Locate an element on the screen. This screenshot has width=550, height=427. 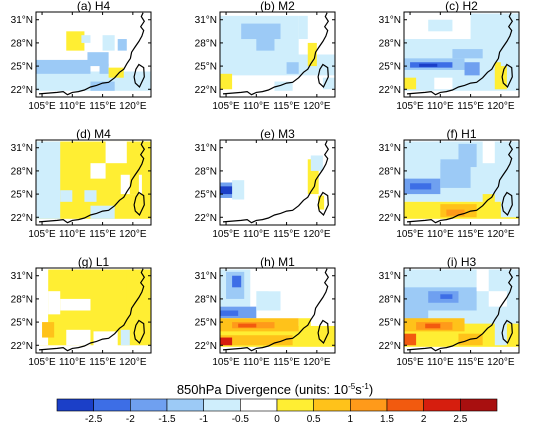
panel-title: (b) M2 is located at coordinates (277, 6).